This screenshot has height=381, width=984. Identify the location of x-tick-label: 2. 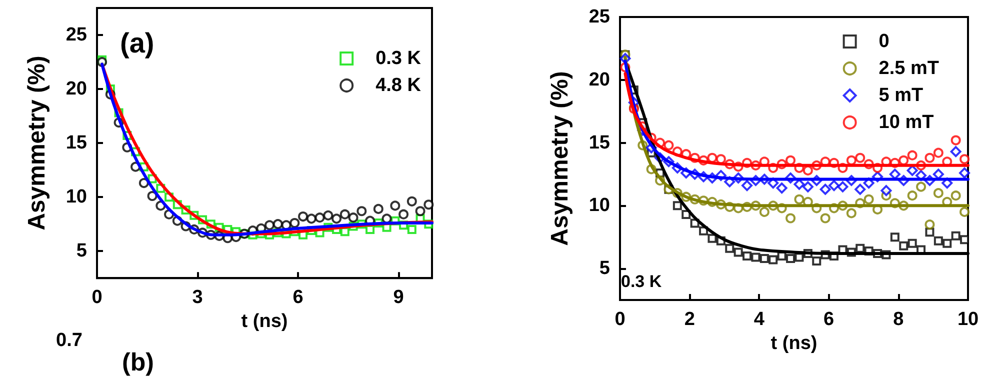
(689, 319).